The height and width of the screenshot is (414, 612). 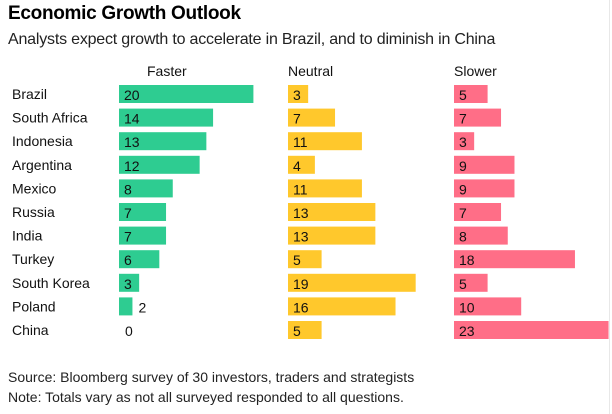 I want to click on category-label: South Africa, so click(x=50, y=118).